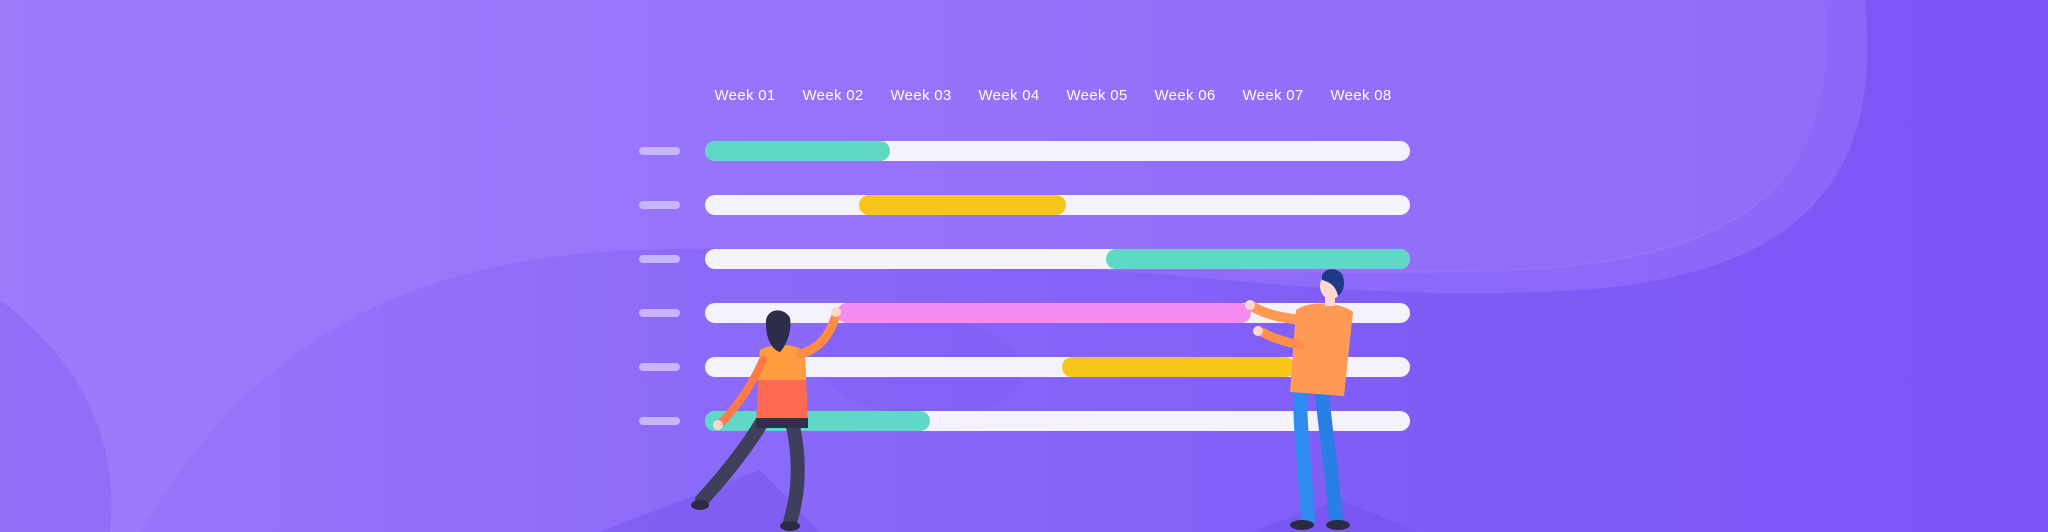  I want to click on week-label-7: Week 07, so click(1273, 95).